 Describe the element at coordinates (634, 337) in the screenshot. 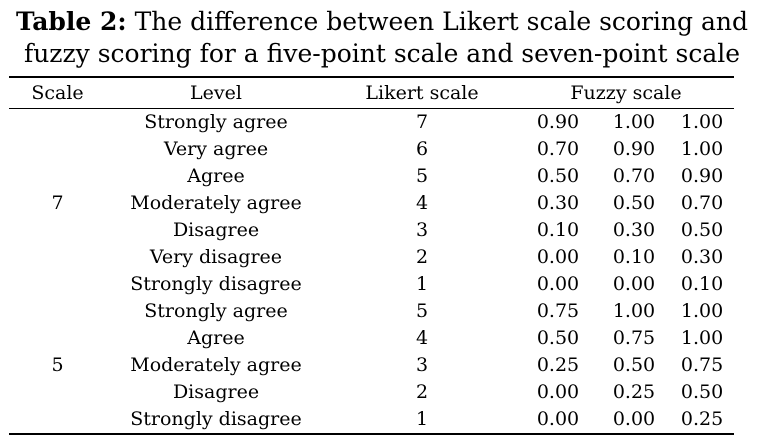

I see `cell-fuzzy-2: 0.75` at that location.